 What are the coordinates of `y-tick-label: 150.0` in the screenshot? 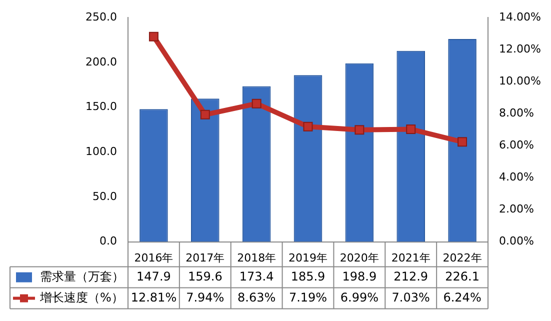 It's located at (101, 107).